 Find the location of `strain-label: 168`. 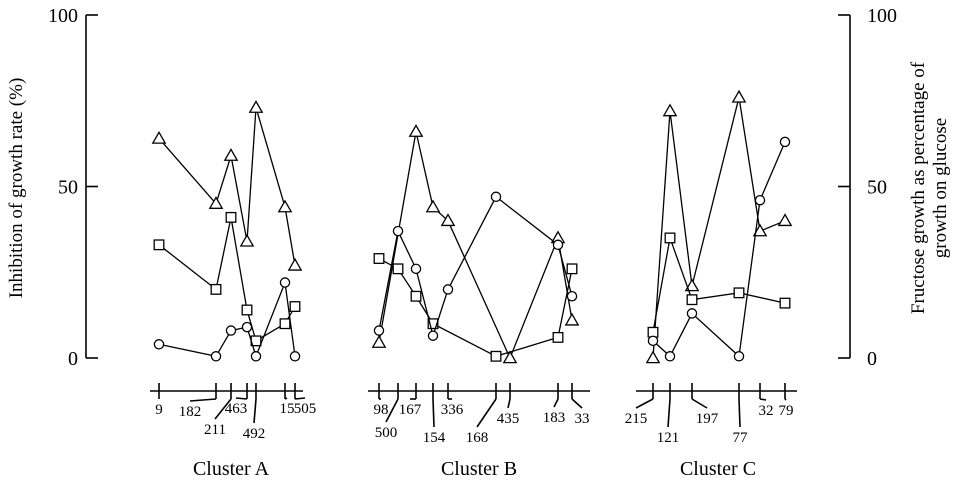

strain-label: 168 is located at coordinates (477, 438).